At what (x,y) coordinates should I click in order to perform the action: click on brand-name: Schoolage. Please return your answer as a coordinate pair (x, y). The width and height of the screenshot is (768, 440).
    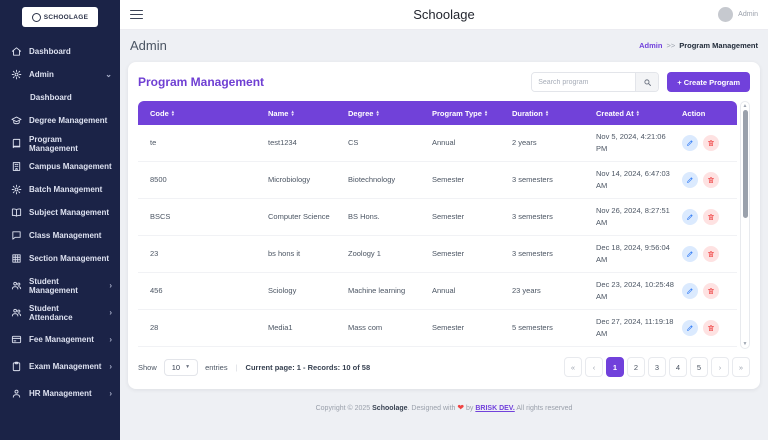
    Looking at the image, I should click on (390, 408).